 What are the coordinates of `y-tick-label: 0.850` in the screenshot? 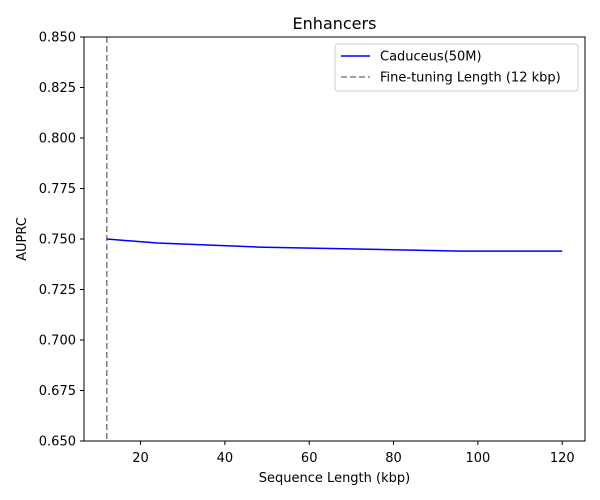 It's located at (57, 38).